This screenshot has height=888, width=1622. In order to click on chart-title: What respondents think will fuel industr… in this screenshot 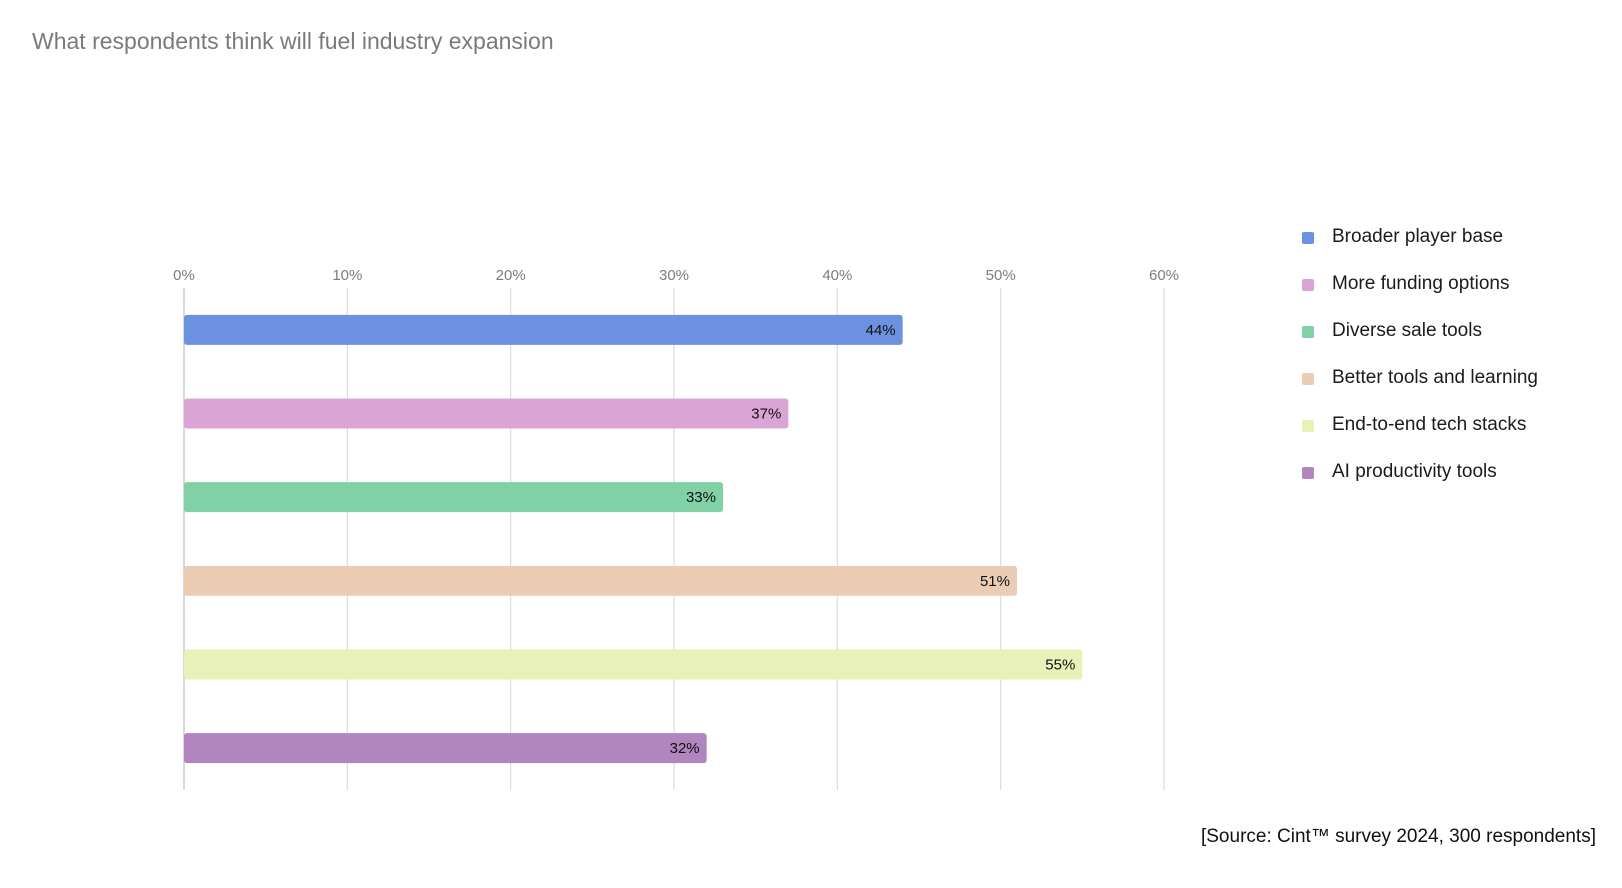, I will do `click(293, 41)`.